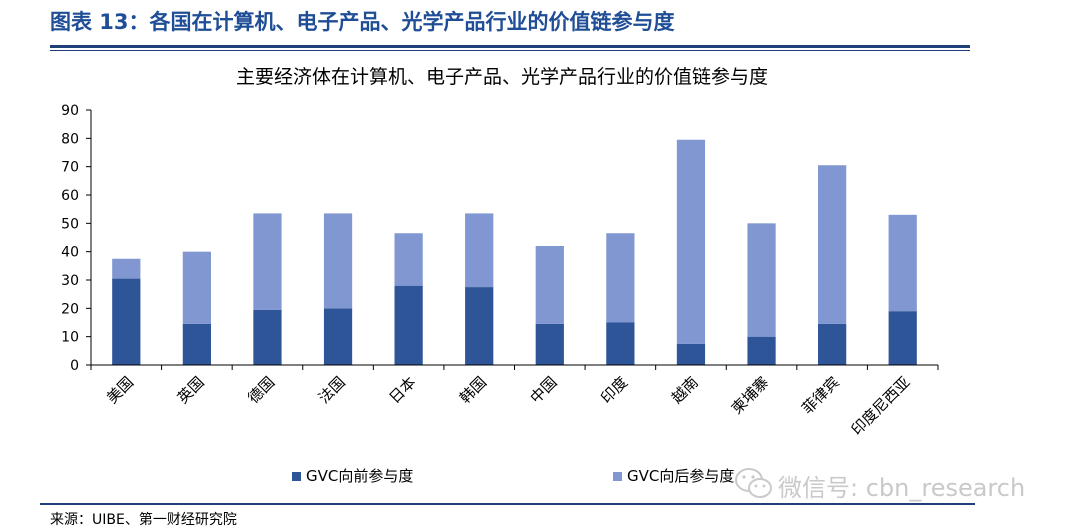 This screenshot has width=1080, height=532. Describe the element at coordinates (820, 395) in the screenshot. I see `x-tick-label: 菲律宾` at that location.